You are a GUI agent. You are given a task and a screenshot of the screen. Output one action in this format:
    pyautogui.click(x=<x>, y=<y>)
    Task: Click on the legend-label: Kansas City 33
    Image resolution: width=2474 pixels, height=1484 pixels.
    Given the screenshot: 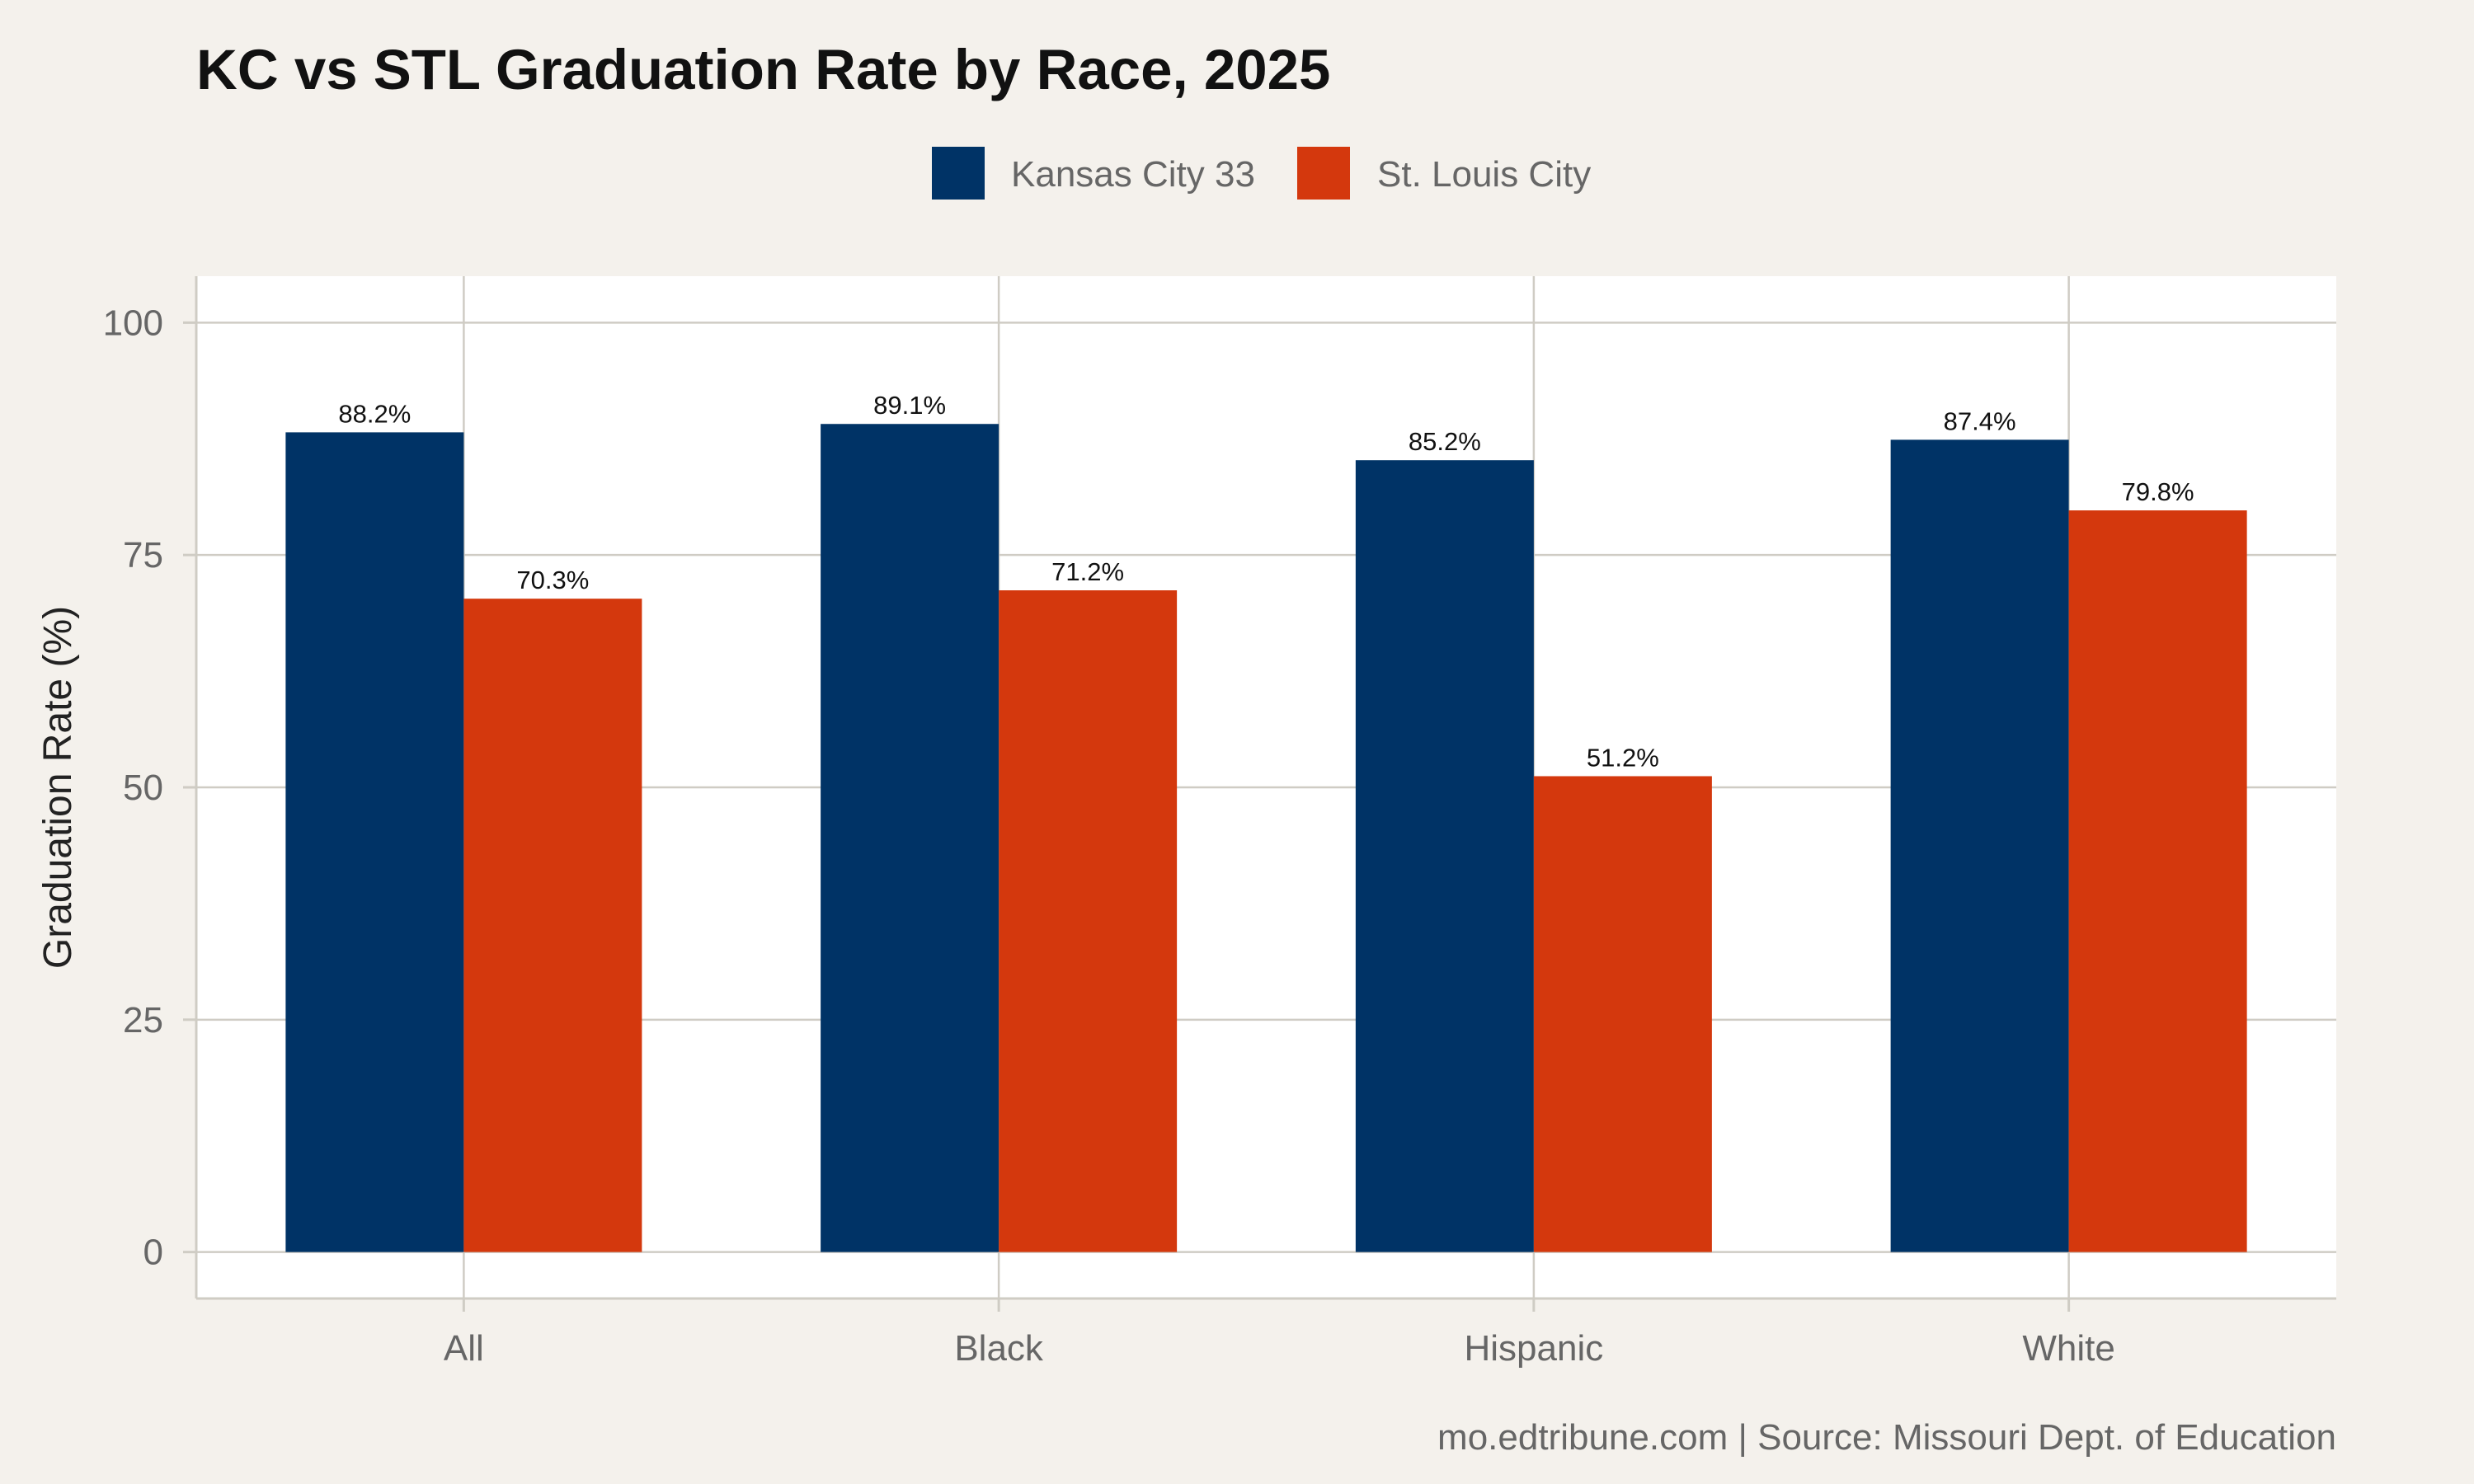 What is the action you would take?
    pyautogui.click(x=1133, y=174)
    